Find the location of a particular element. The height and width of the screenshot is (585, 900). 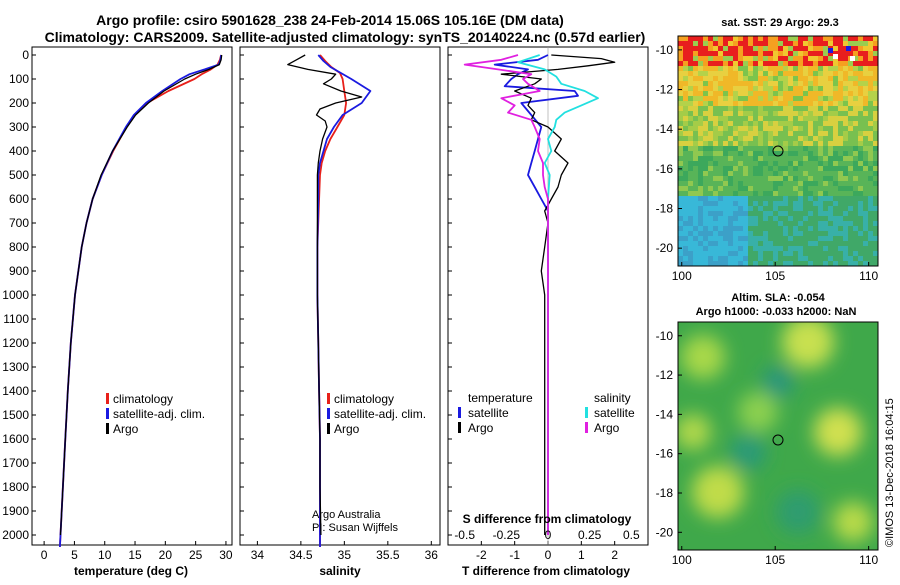

depth-tick-label: 1800 is located at coordinates (15, 487).